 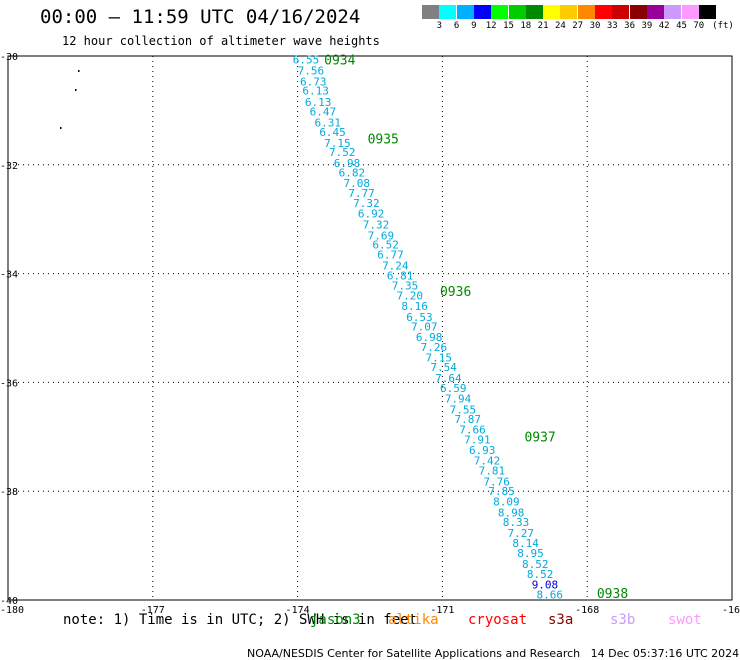 I want to click on track-time-label: 0938, so click(x=612, y=594).